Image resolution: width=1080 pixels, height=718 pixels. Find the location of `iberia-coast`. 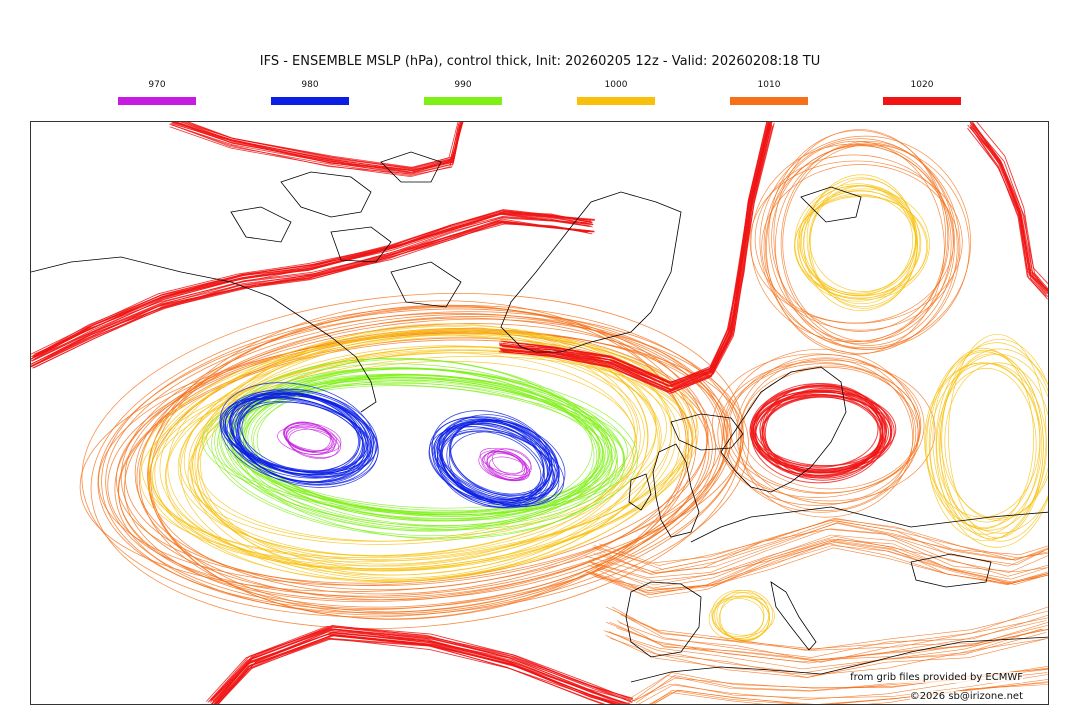

iberia-coast is located at coordinates (663, 619).